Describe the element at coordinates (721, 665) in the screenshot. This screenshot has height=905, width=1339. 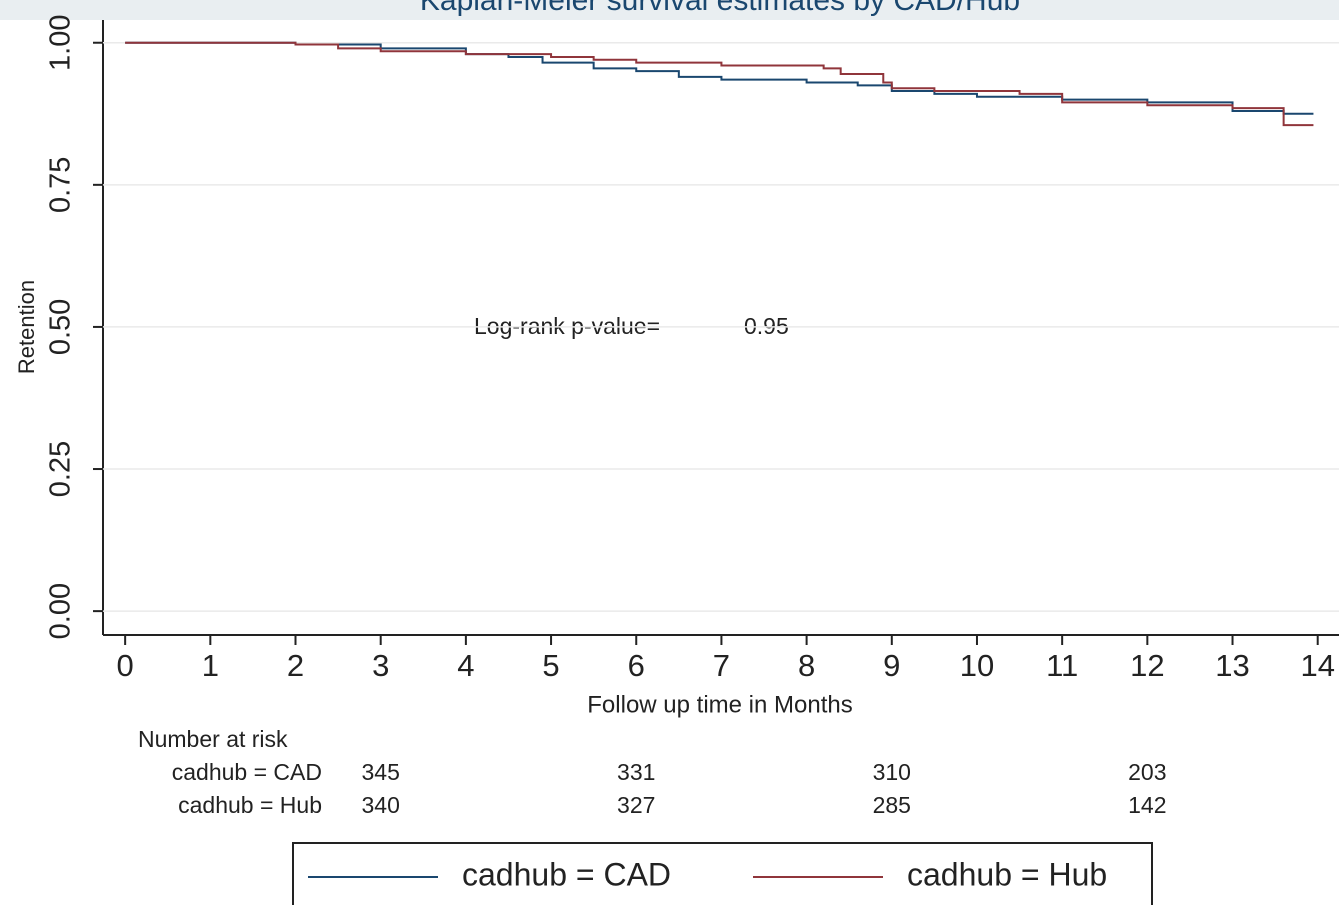
I see `x-tick-label: 7` at that location.